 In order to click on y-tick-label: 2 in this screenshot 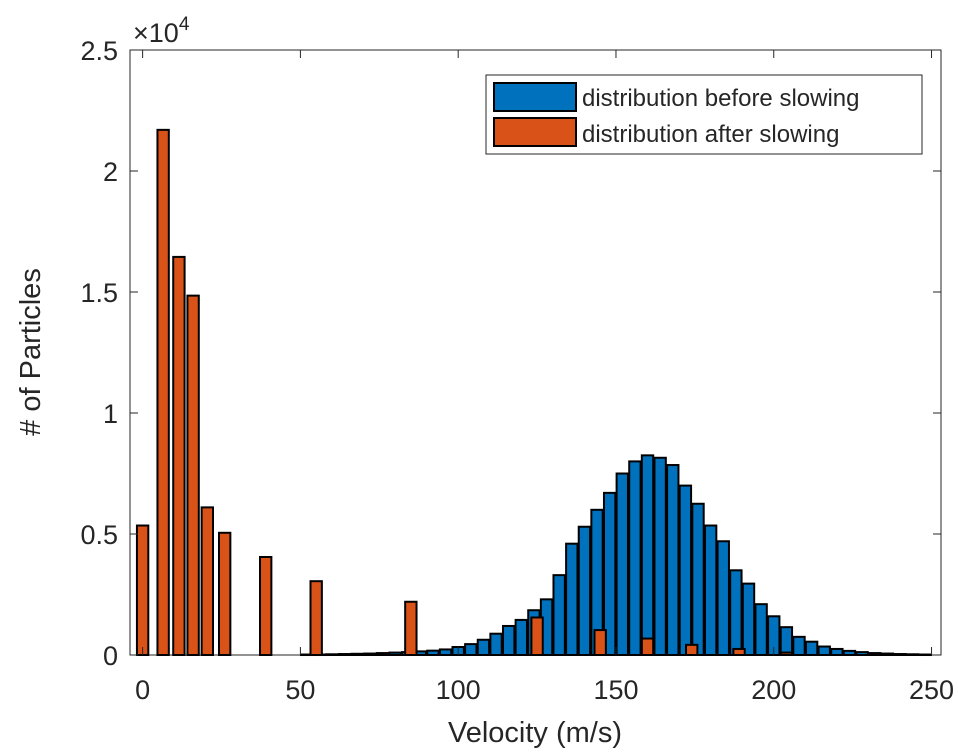, I will do `click(110, 172)`.